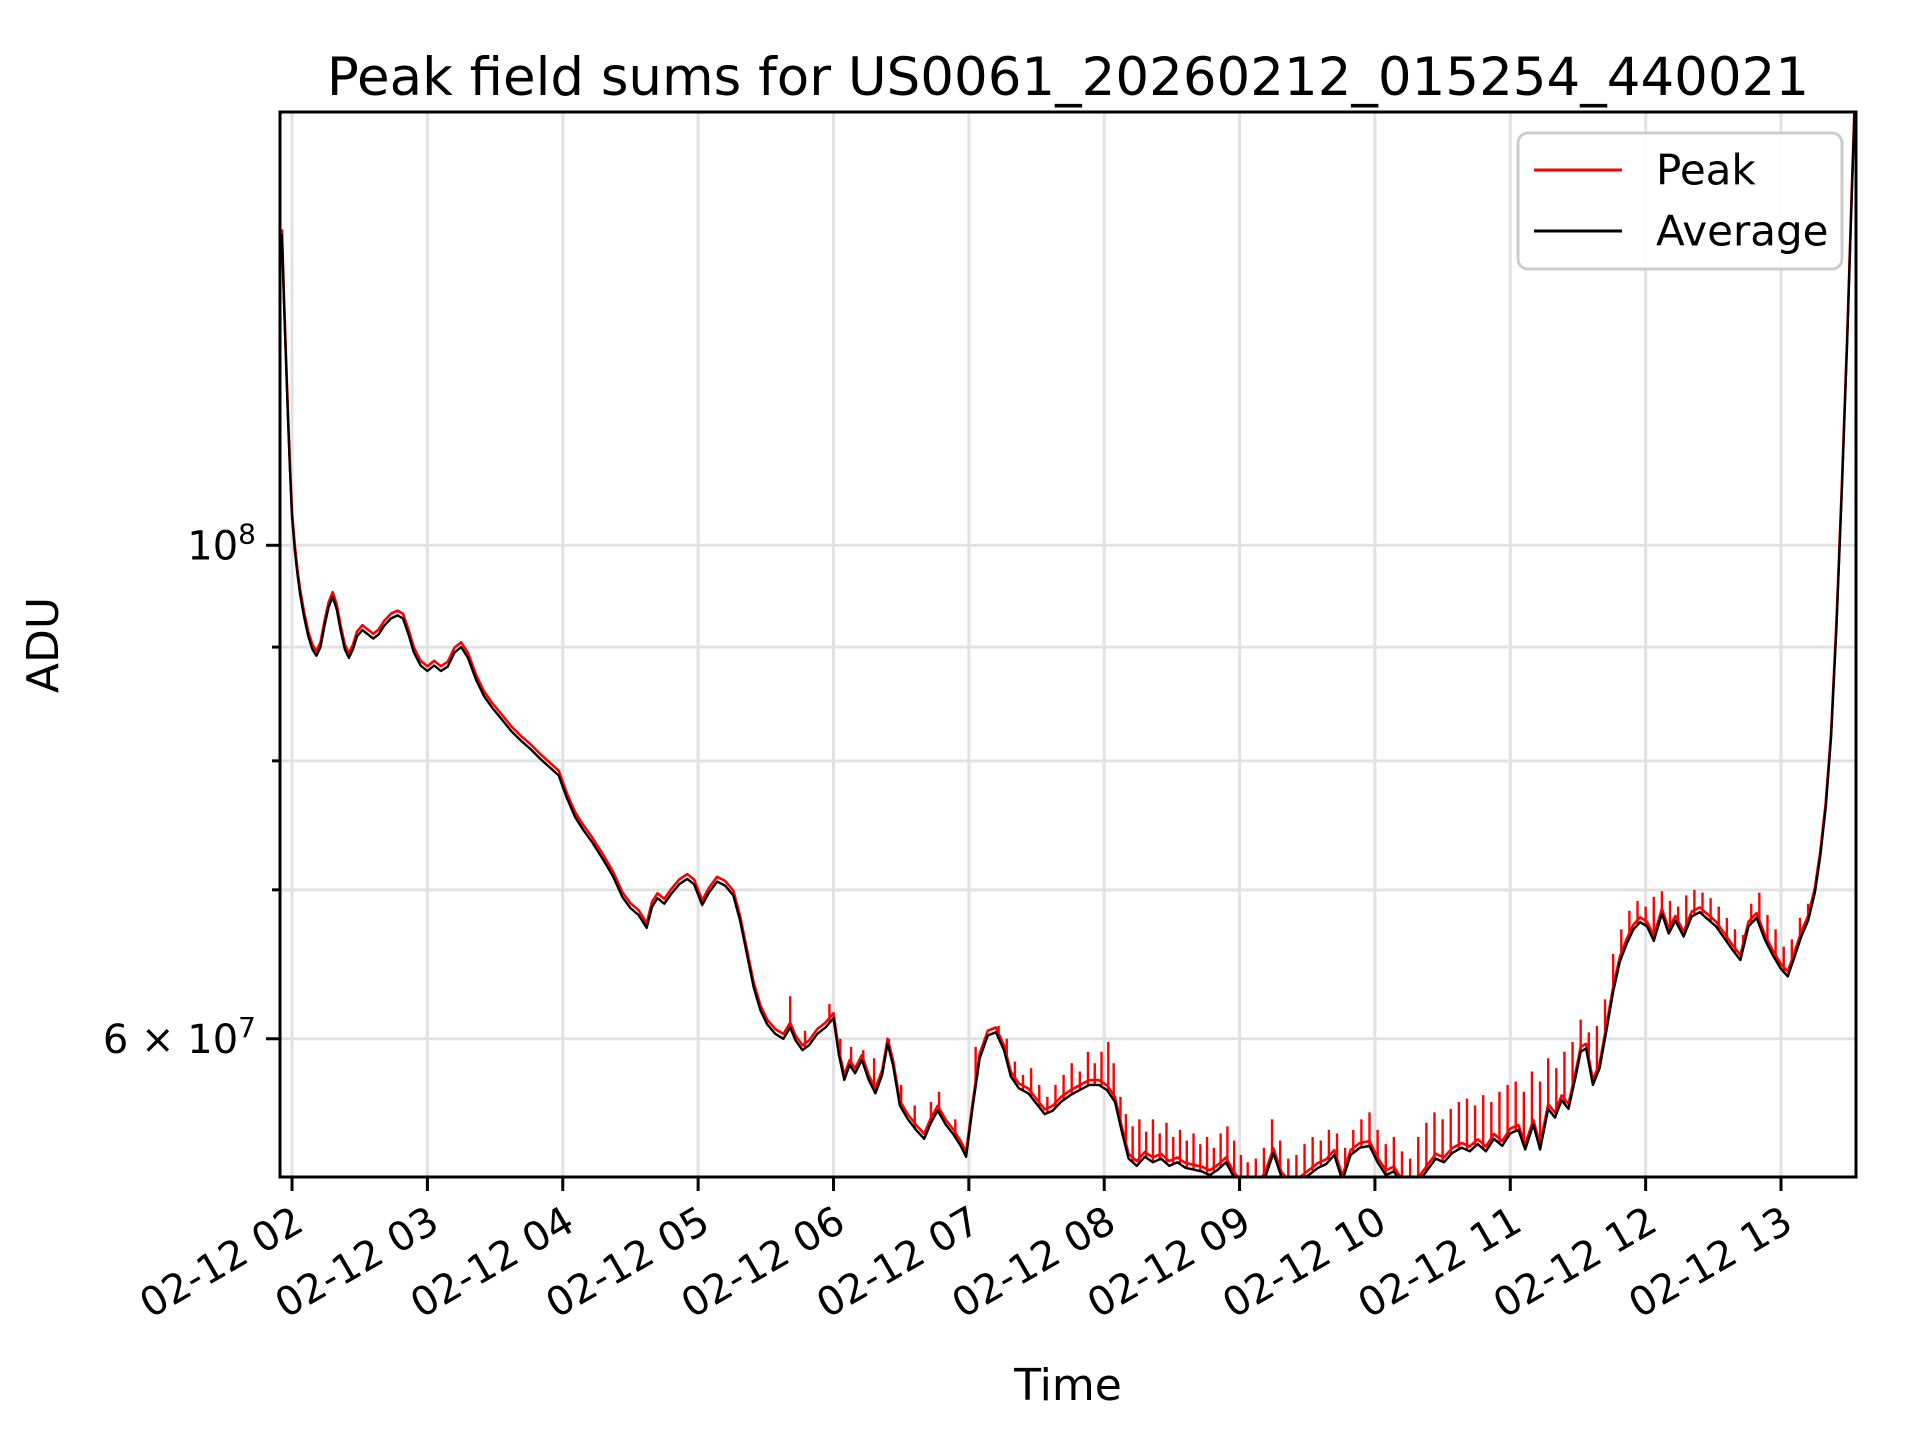 This screenshot has width=1920, height=1440. I want to click on y-axis-label: ADU, so click(43, 645).